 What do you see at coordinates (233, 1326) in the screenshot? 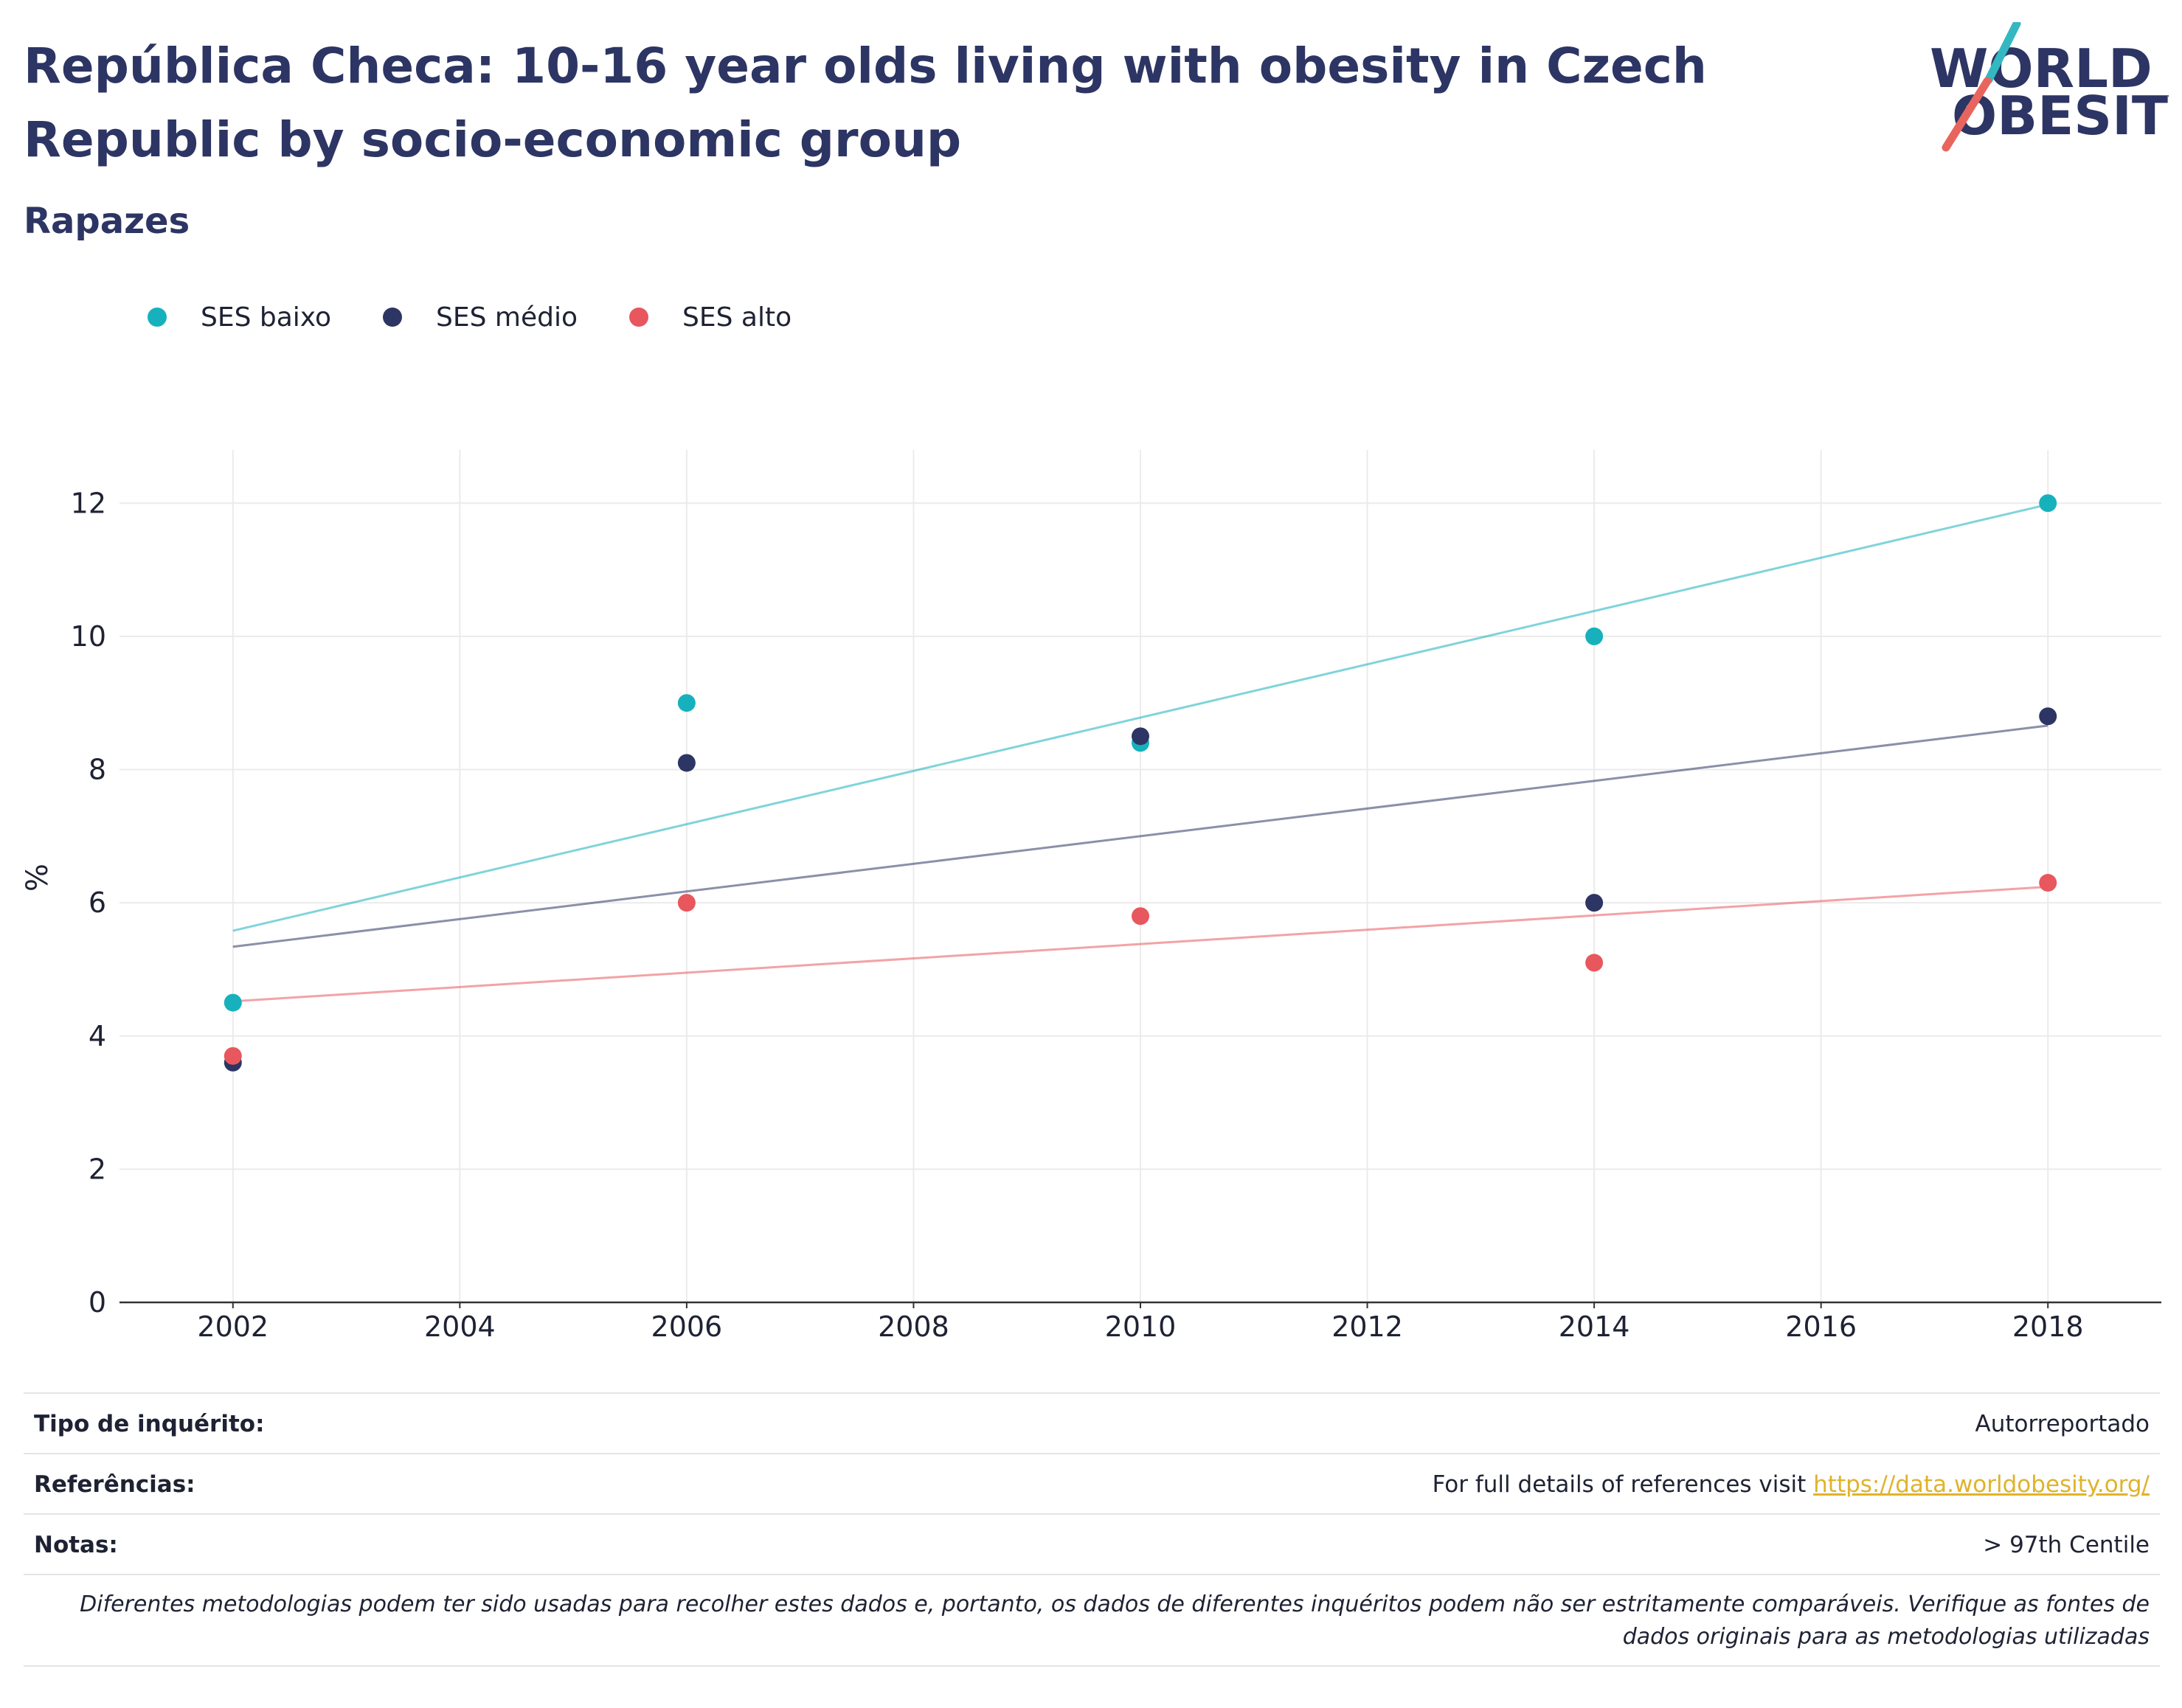
I see `x-tick-label: 2002` at bounding box center [233, 1326].